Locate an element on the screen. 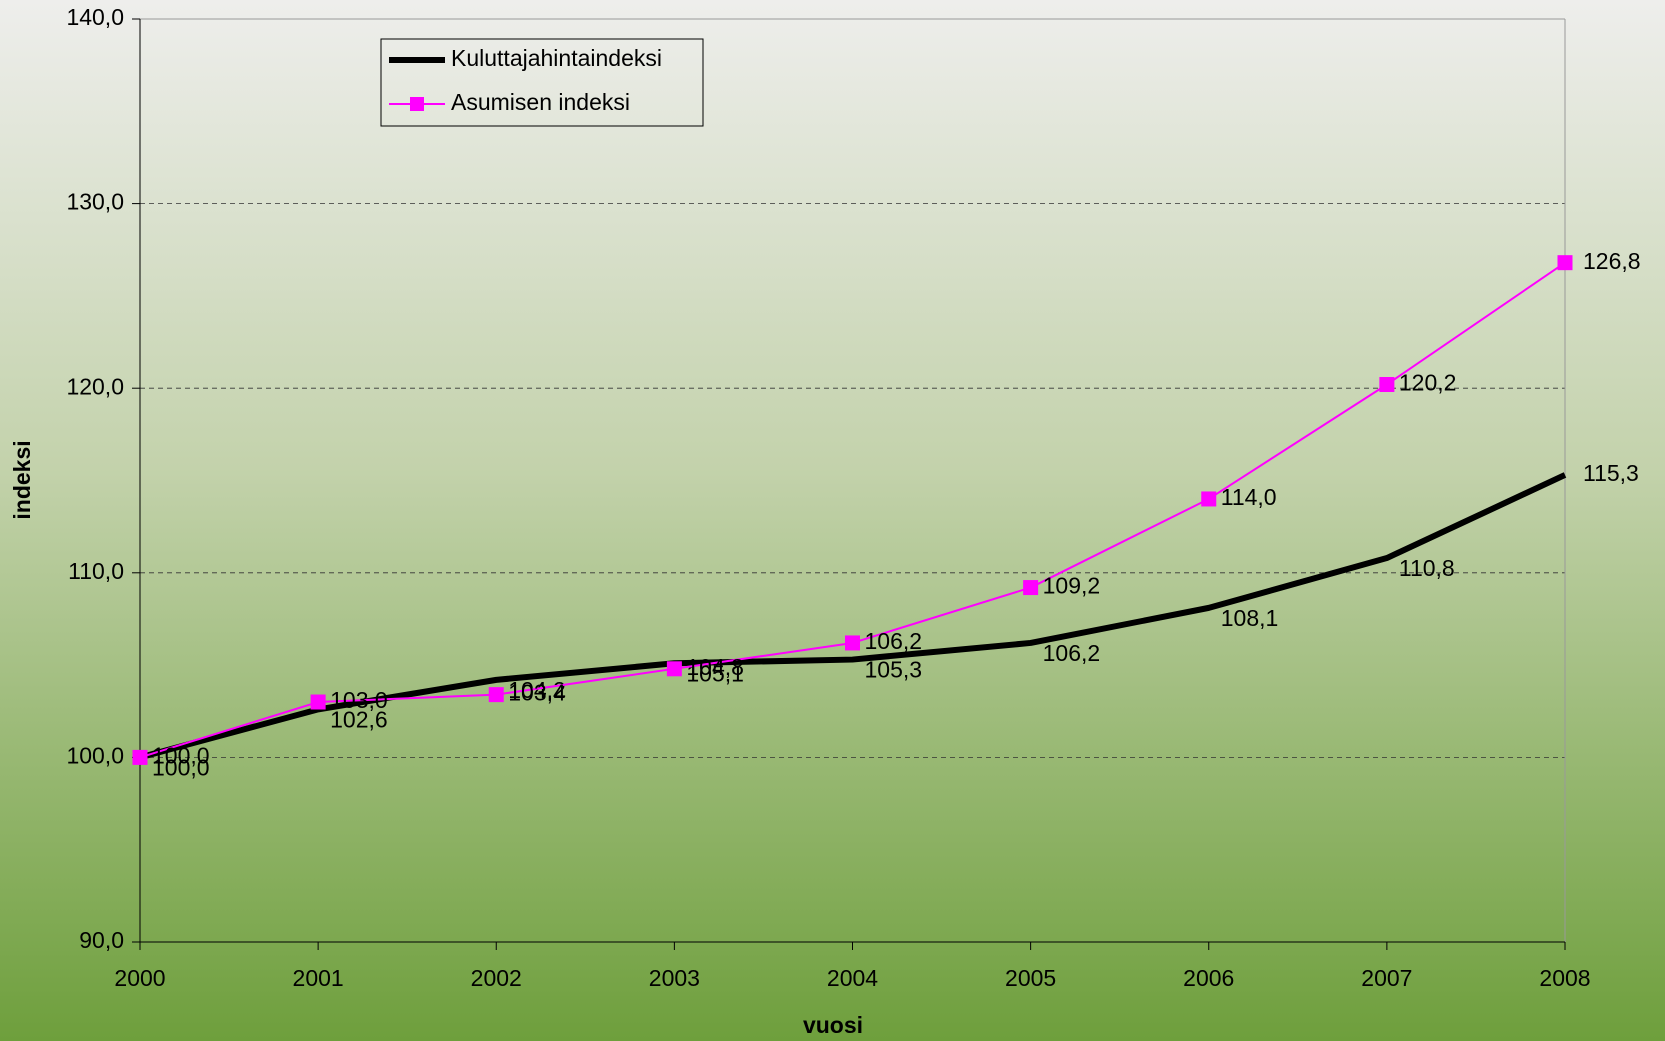 This screenshot has width=1665, height=1041. data-label: 110,8 is located at coordinates (1427, 568).